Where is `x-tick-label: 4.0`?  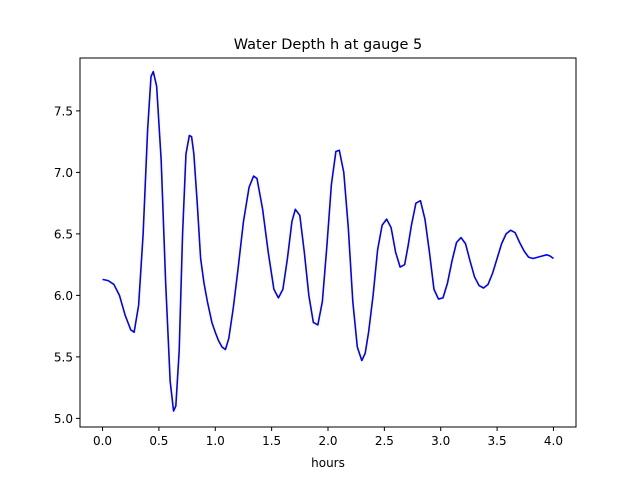
x-tick-label: 4.0 is located at coordinates (553, 441).